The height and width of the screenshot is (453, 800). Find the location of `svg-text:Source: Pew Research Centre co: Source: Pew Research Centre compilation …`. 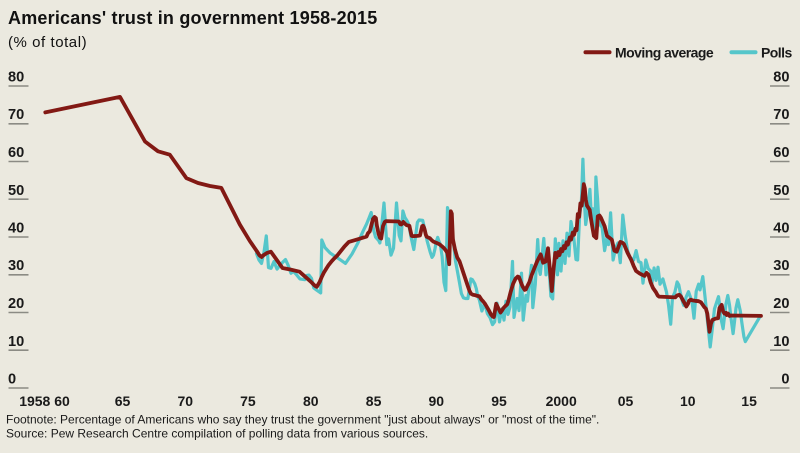

svg-text:Source: Pew Research Centre co: Source: Pew Research Centre compilation … is located at coordinates (217, 434).